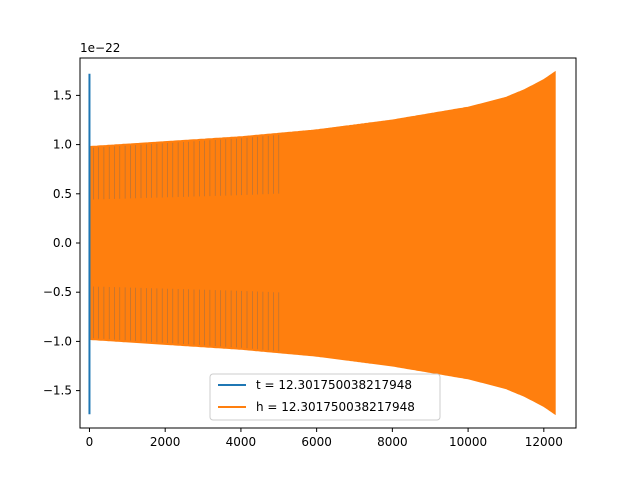  I want to click on y-axis: −1.5 −1.0 −0.5 0.0 0.5 1.0 1.5, so click(61, 243).